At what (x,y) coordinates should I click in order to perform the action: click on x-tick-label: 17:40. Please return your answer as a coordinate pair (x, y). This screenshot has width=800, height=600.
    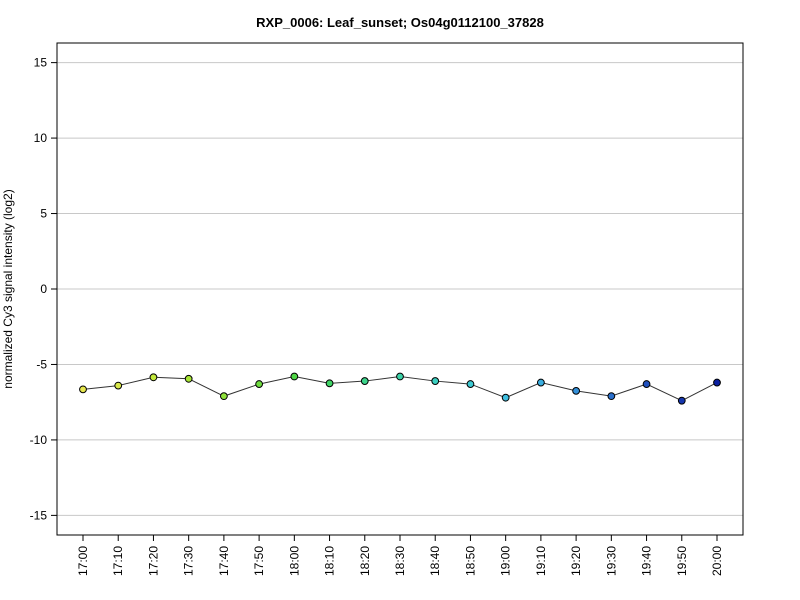
    Looking at the image, I should click on (224, 561).